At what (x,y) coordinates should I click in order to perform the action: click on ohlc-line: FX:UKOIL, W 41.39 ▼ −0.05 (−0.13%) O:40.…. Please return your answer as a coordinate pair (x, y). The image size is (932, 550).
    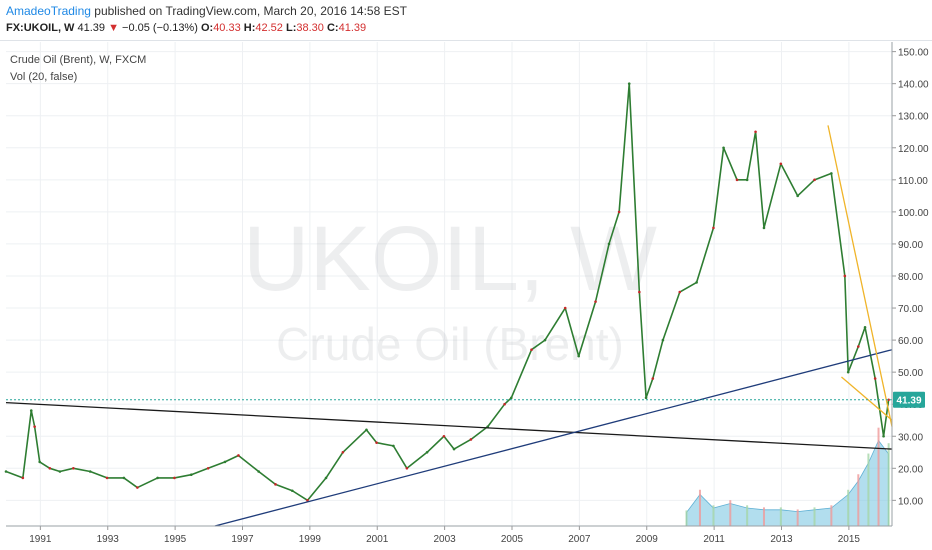
    Looking at the image, I should click on (186, 28).